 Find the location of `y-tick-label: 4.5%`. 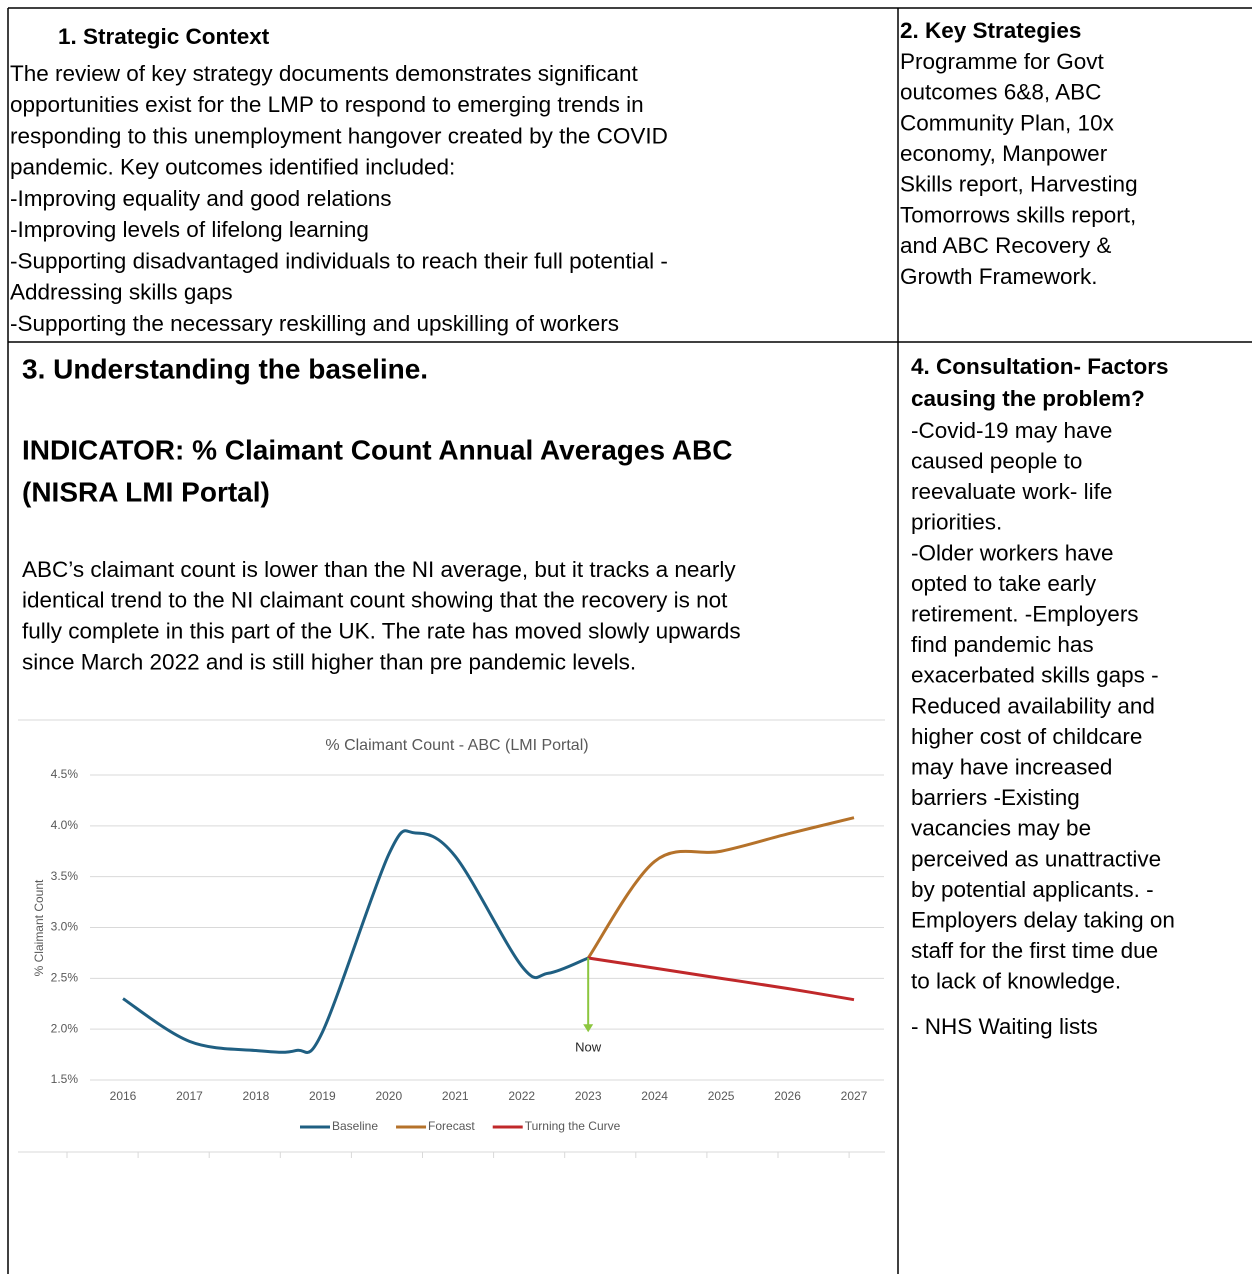

y-tick-label: 4.5% is located at coordinates (65, 774).